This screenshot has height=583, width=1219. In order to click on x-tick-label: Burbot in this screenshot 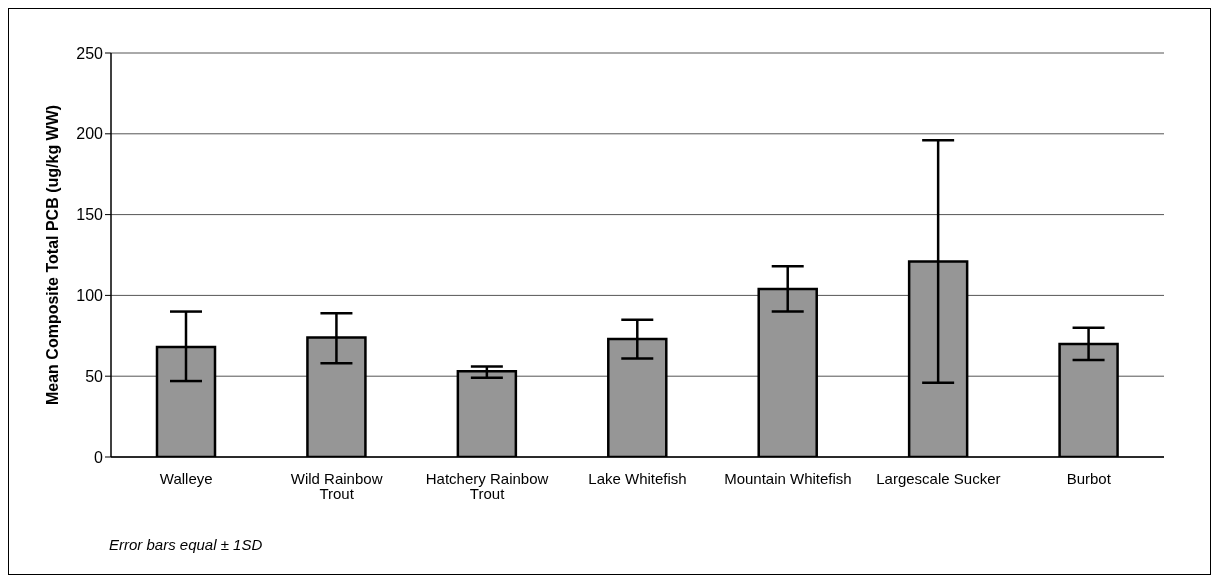, I will do `click(1089, 478)`.